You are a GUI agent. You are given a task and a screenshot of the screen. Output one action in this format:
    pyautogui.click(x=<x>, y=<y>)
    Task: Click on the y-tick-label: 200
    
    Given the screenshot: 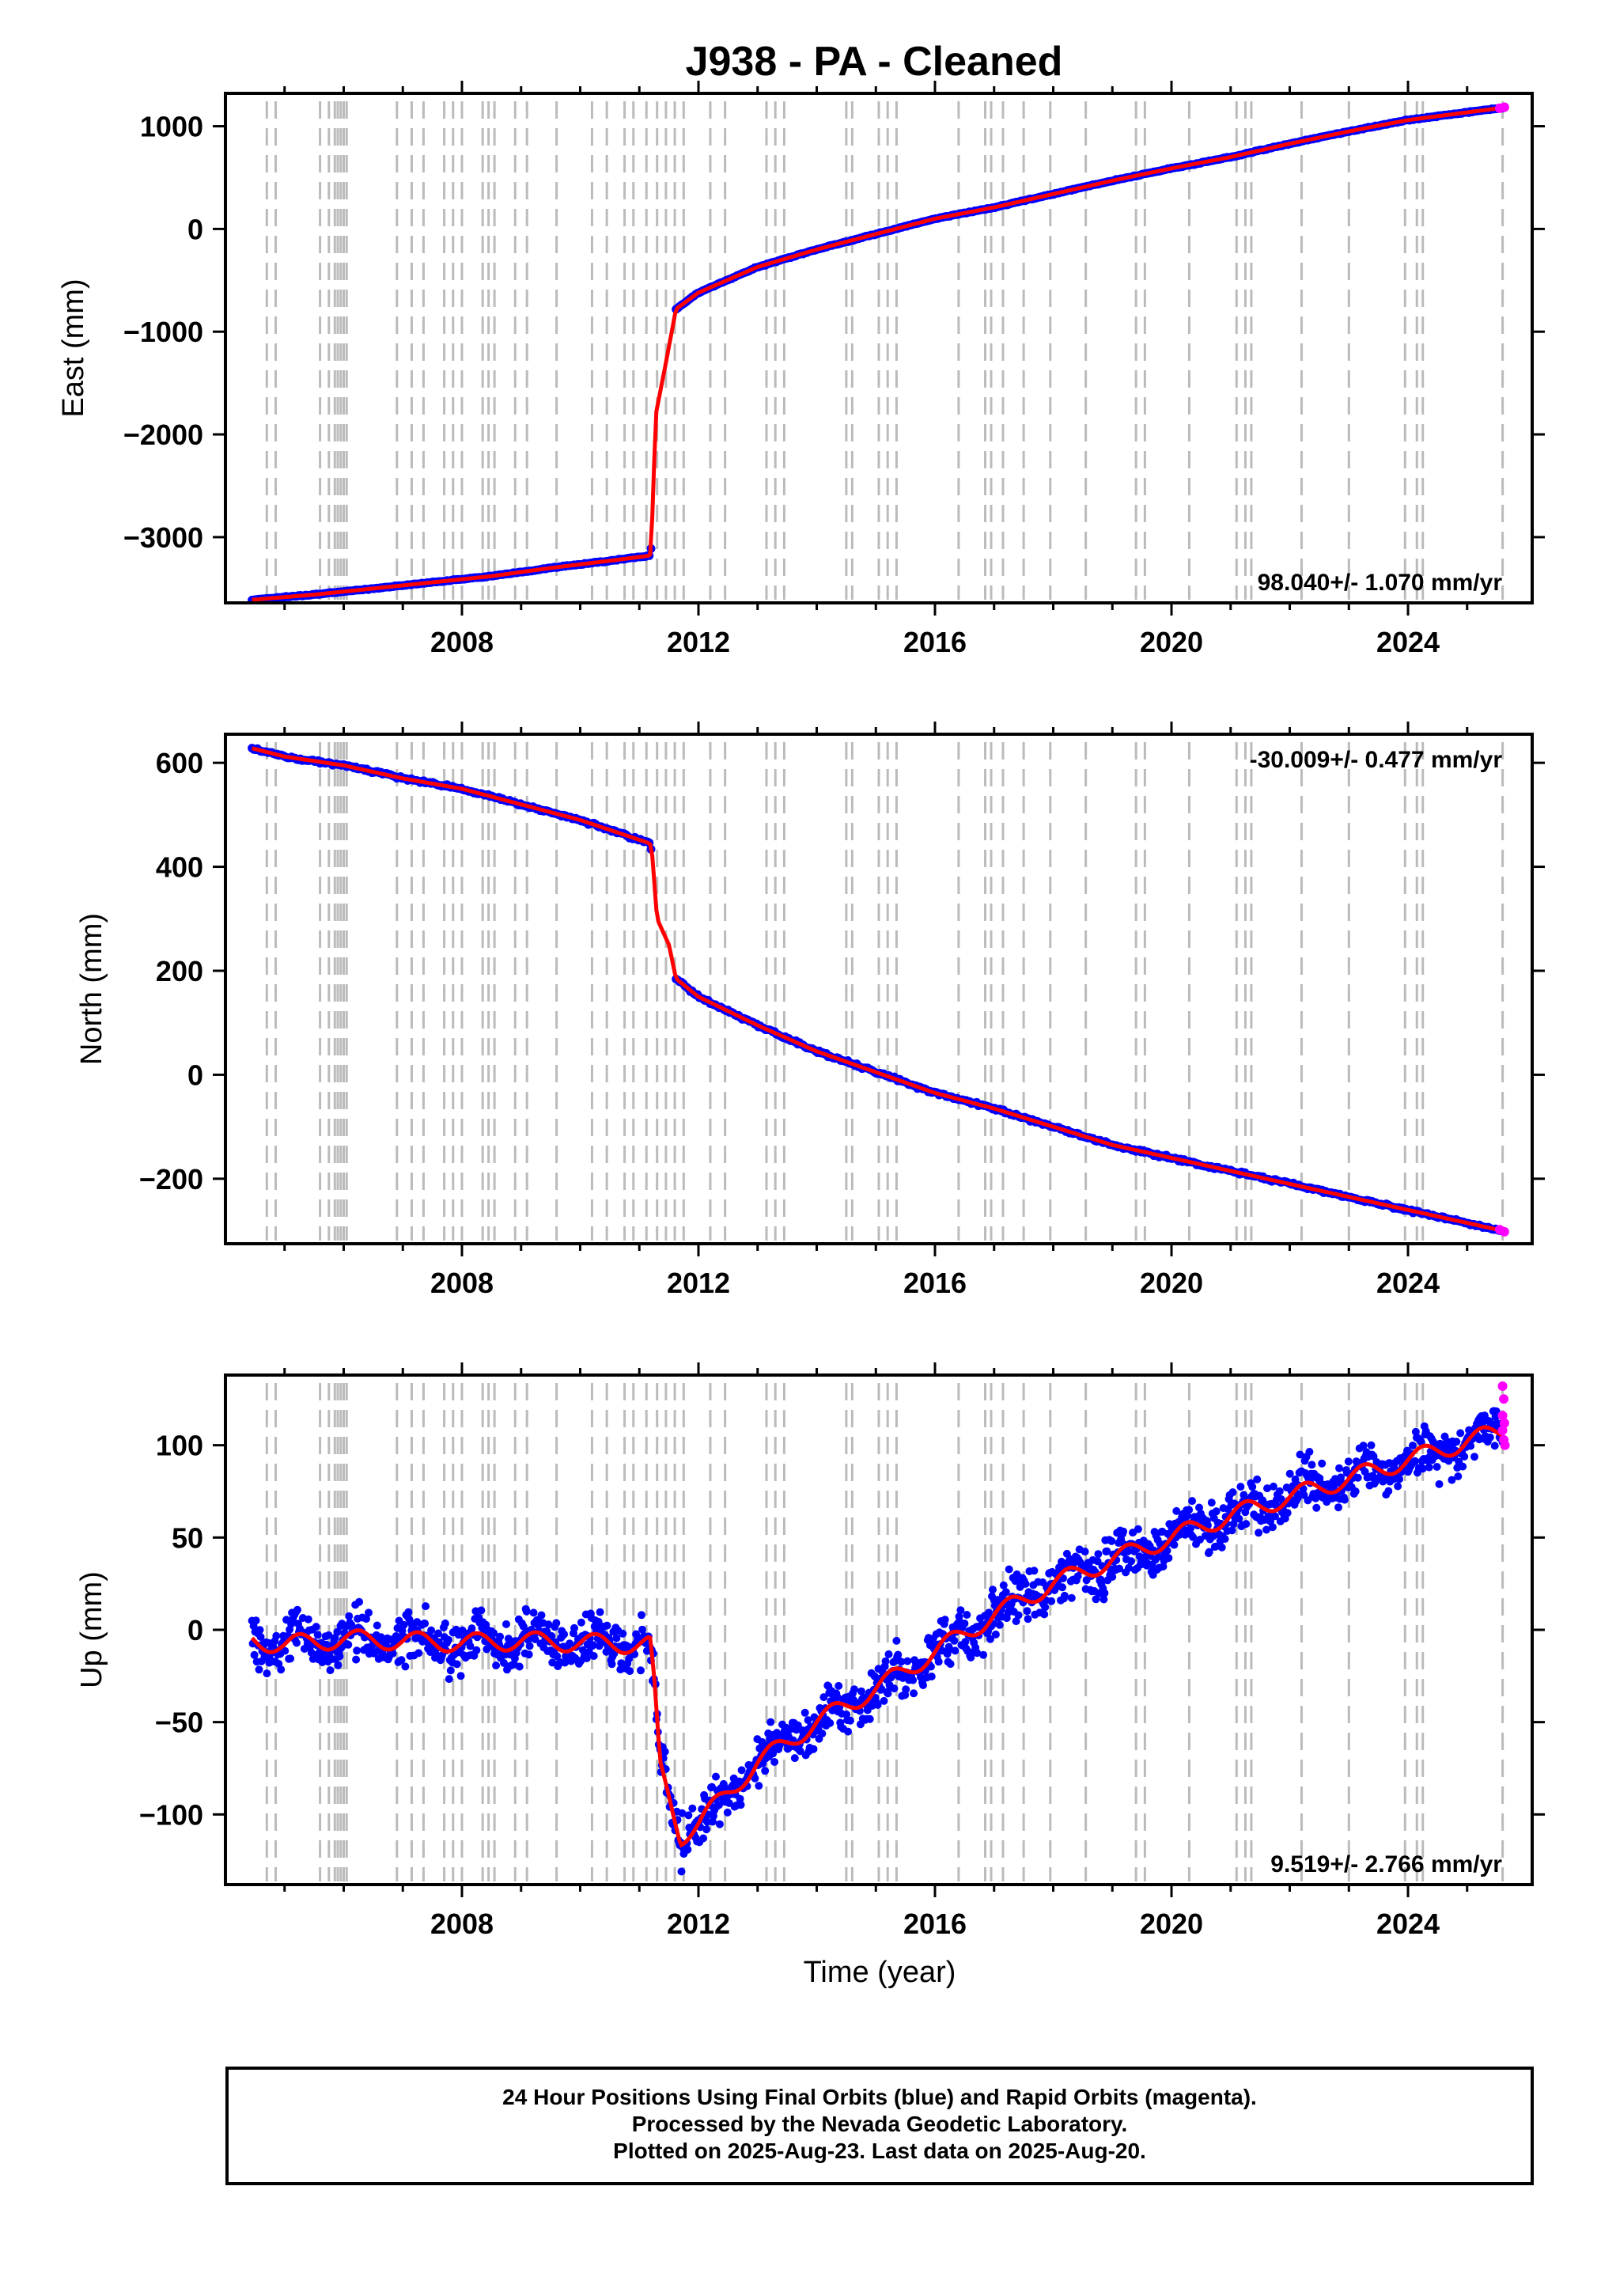 What is the action you would take?
    pyautogui.click(x=180, y=971)
    